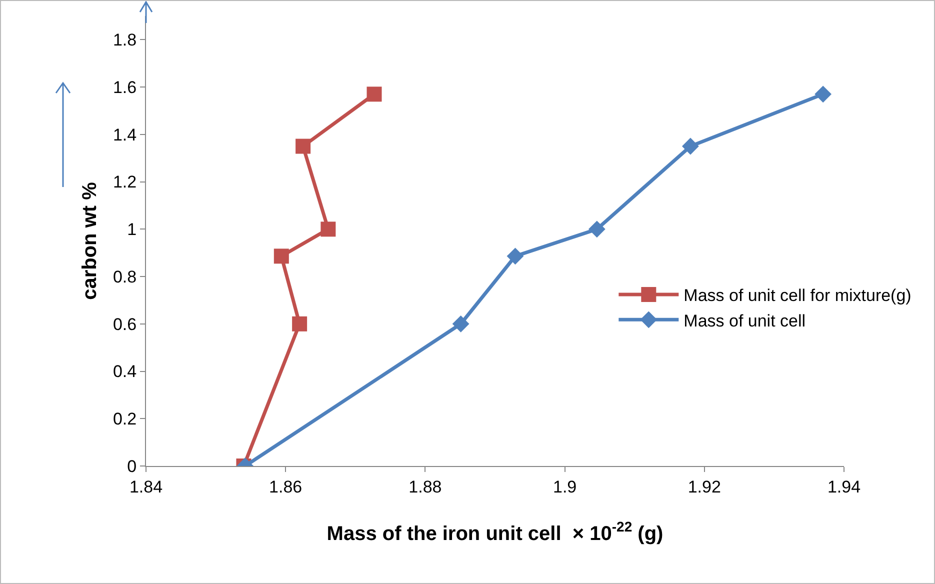 This screenshot has width=935, height=584. What do you see at coordinates (124, 40) in the screenshot?
I see `y-tick-label: 1.8` at bounding box center [124, 40].